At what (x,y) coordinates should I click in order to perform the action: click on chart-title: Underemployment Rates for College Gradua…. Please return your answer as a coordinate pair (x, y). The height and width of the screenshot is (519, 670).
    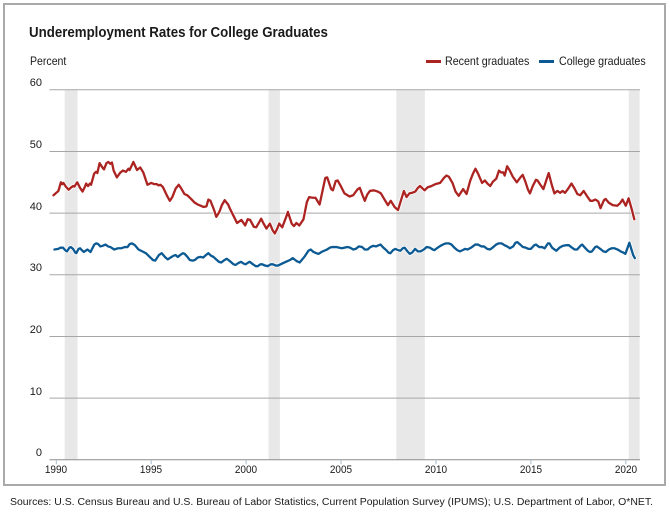
    Looking at the image, I should click on (178, 32).